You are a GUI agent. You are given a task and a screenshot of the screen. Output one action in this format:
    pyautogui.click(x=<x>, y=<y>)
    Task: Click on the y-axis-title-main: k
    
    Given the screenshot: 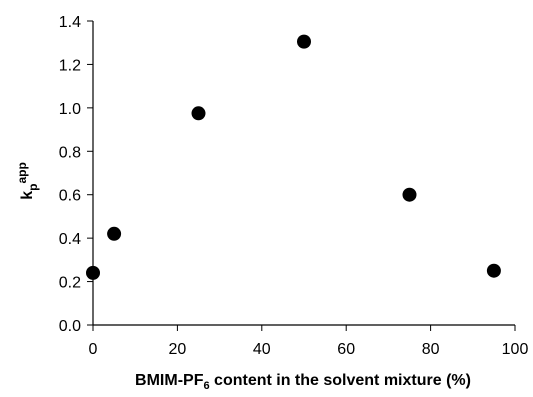 What is the action you would take?
    pyautogui.click(x=27, y=195)
    